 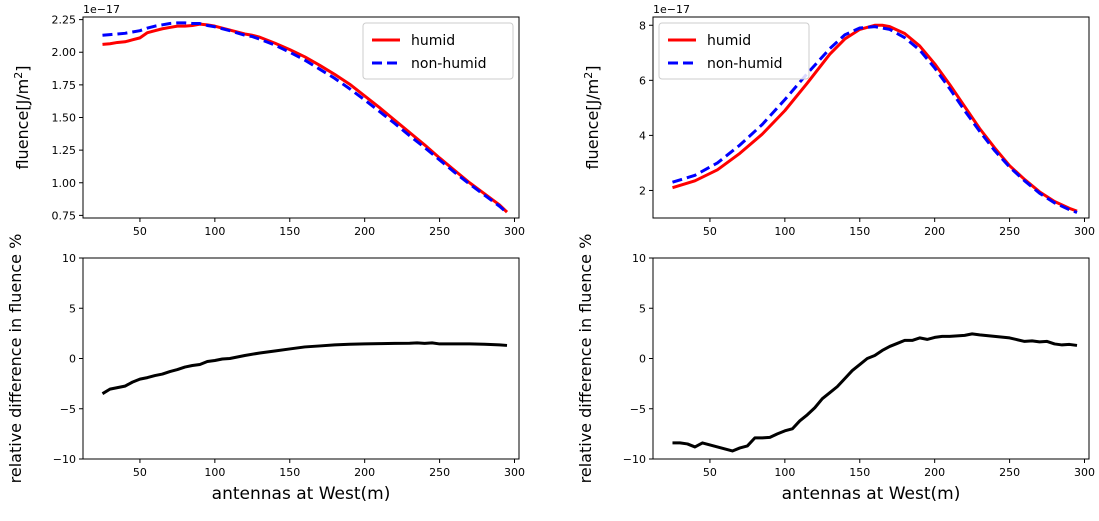 What do you see at coordinates (642, 80) in the screenshot?
I see `y-tick-label: 6` at bounding box center [642, 80].